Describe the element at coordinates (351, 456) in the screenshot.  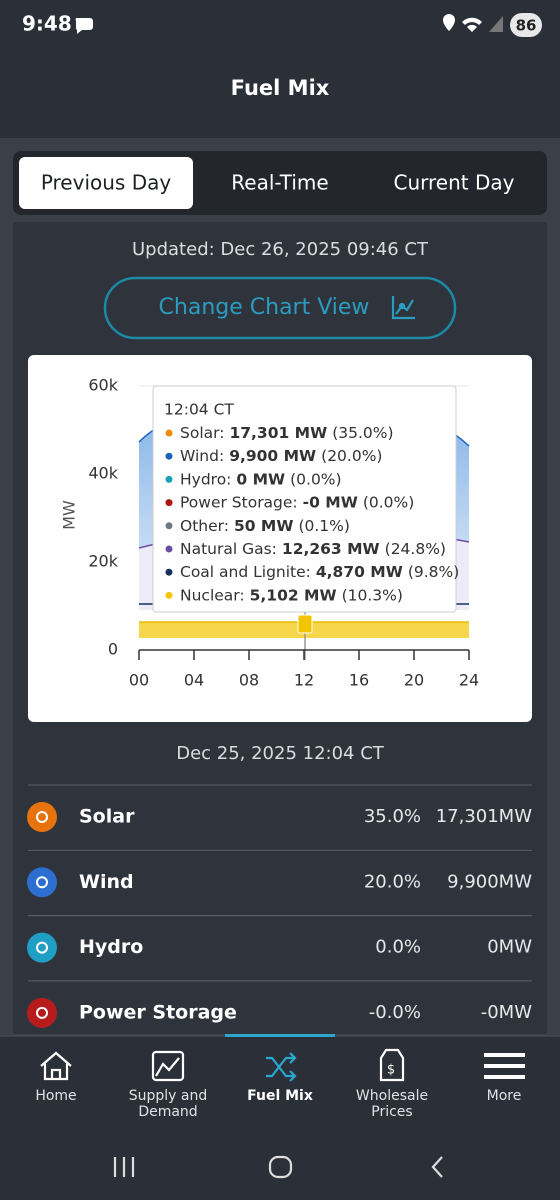
I see `tooltip-pct: (20.0%)` at that location.